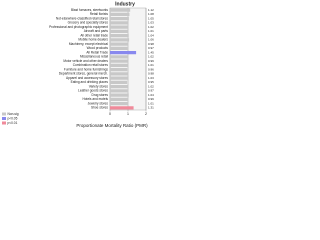  Describe the element at coordinates (151, 52) in the screenshot. I see `value-label: 1.45` at that location.